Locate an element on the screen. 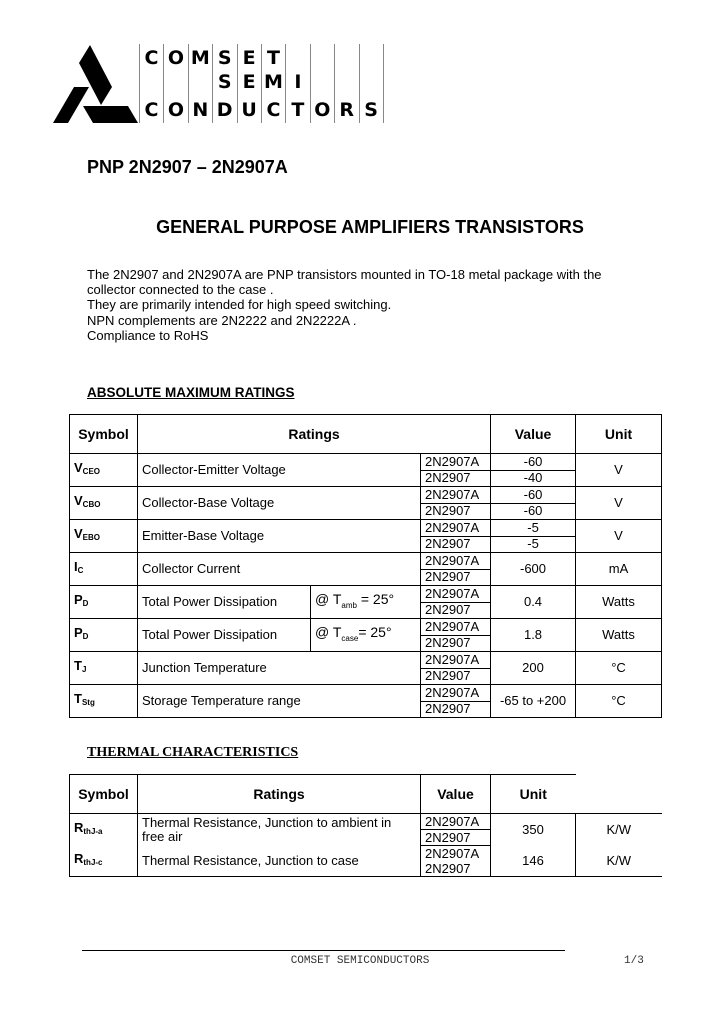  header-unit: Unit is located at coordinates (533, 794).